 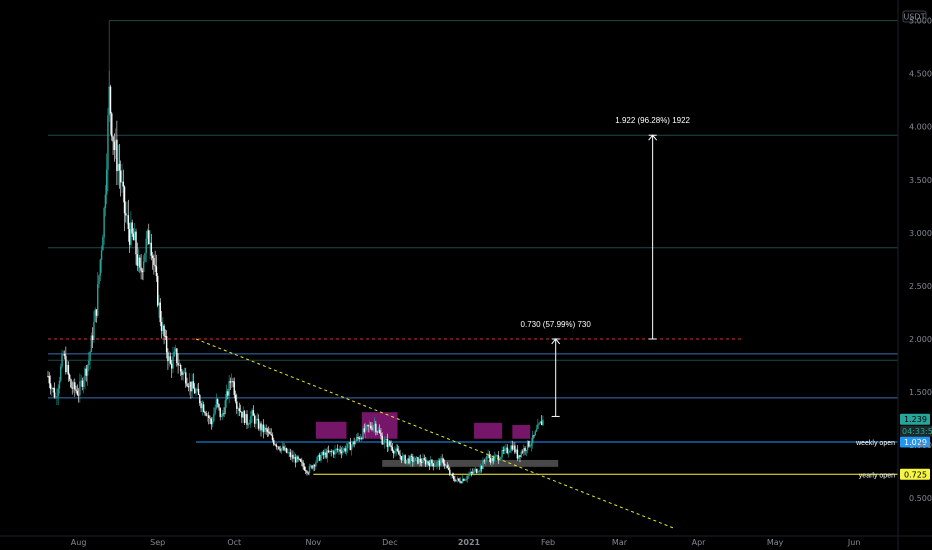 What do you see at coordinates (914, 16) in the screenshot?
I see `currency-badge: USDT` at bounding box center [914, 16].